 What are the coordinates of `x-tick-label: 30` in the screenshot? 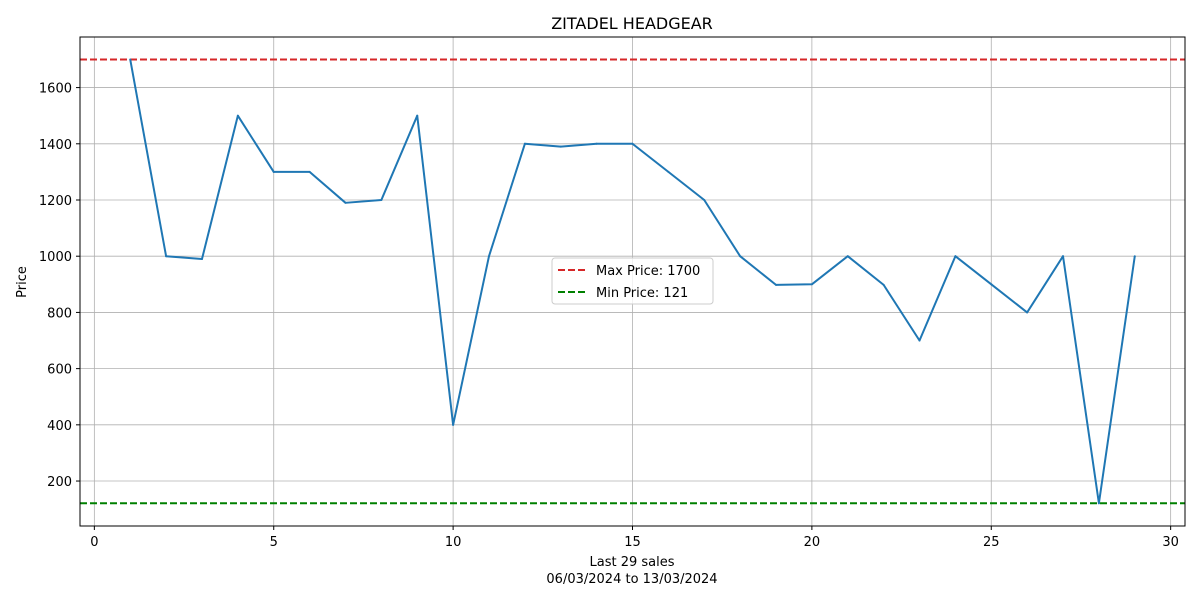 It's located at (1170, 542).